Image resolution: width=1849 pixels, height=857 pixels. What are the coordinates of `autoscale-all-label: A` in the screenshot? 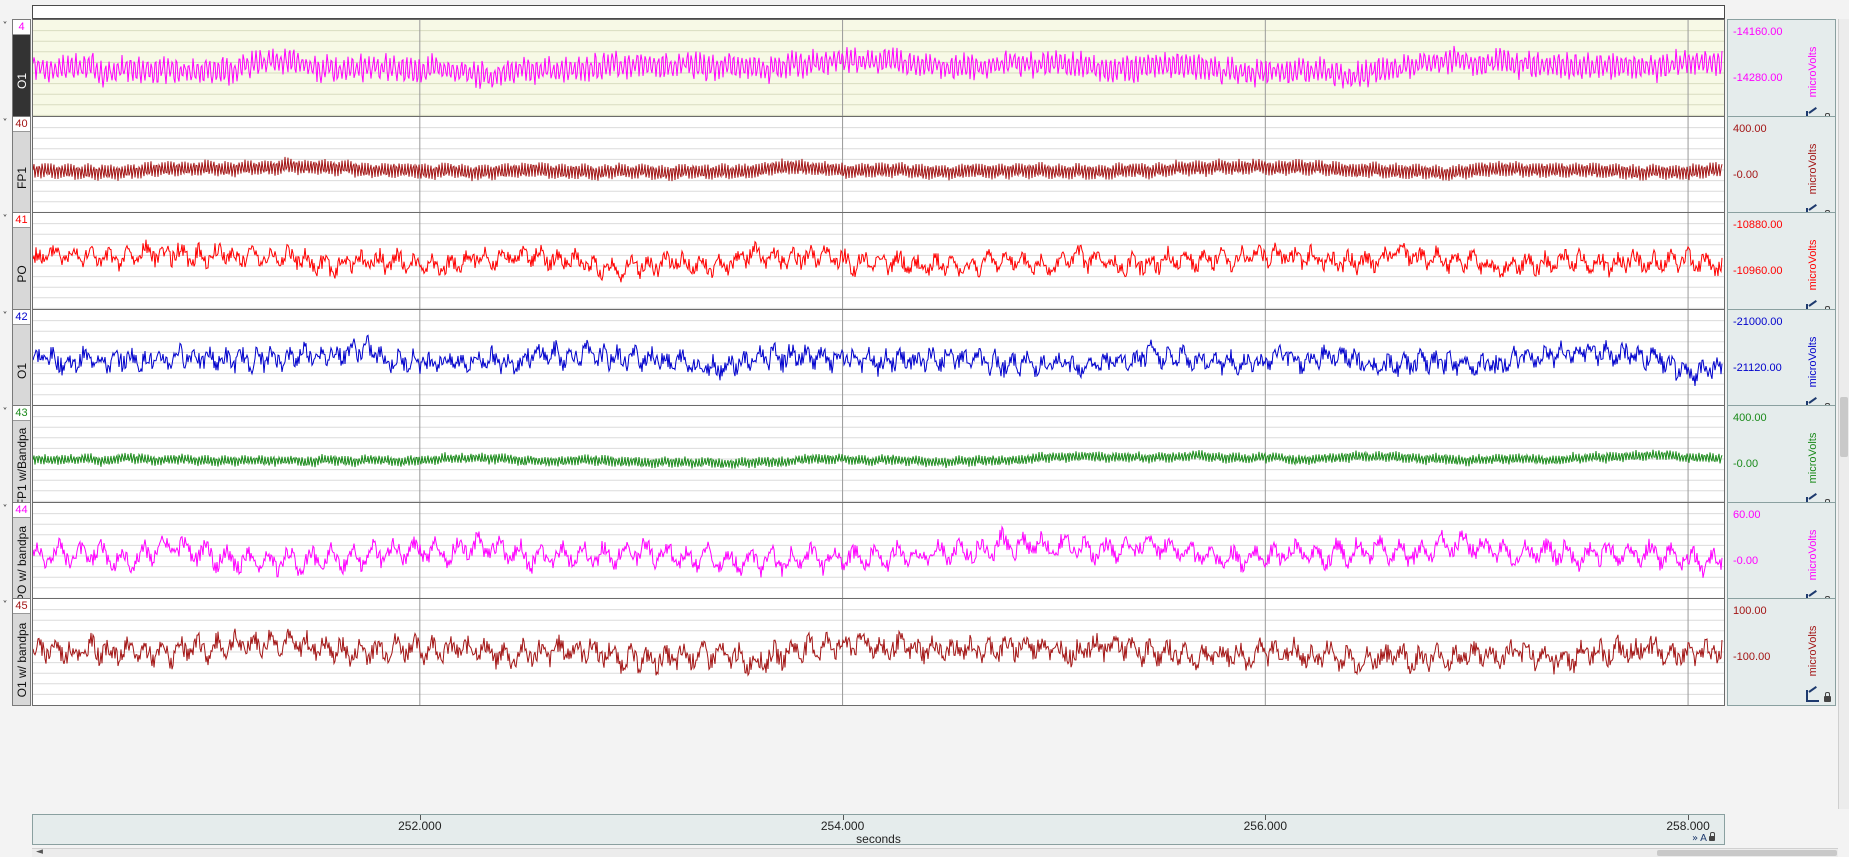 It's located at (1703, 838).